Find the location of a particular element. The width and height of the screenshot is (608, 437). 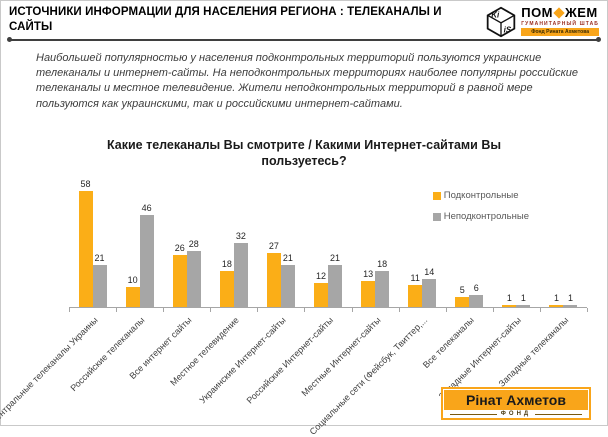

bar-value-label: 5 is located at coordinates (462, 290).